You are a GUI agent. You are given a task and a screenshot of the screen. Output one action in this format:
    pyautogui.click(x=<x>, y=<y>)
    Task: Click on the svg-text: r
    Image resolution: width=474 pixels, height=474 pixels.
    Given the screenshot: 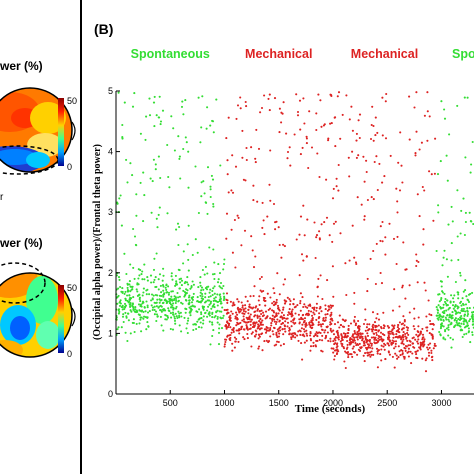 What is the action you would take?
    pyautogui.click(x=2, y=197)
    